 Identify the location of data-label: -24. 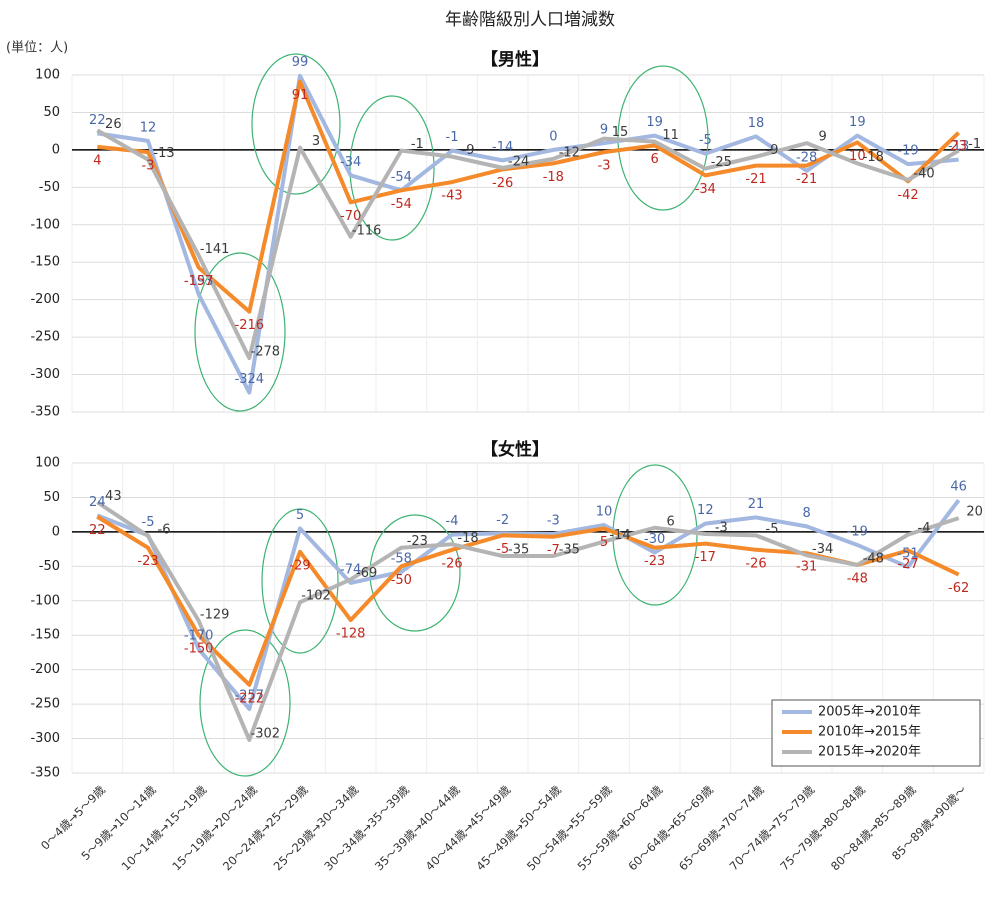
(518, 161).